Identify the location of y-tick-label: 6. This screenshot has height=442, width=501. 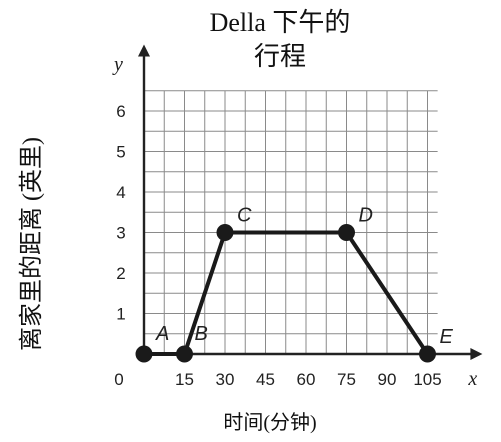
(120, 111).